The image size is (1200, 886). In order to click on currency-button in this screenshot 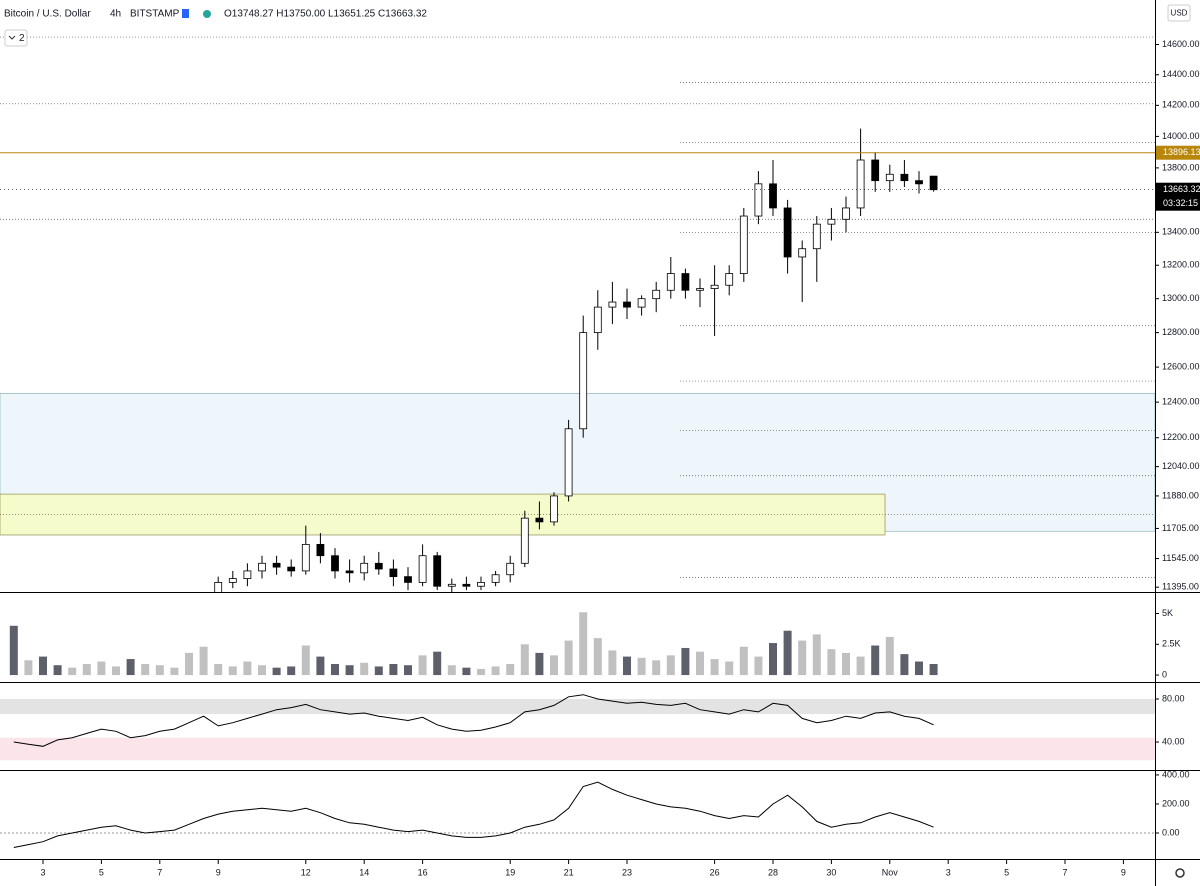, I will do `click(1179, 13)`.